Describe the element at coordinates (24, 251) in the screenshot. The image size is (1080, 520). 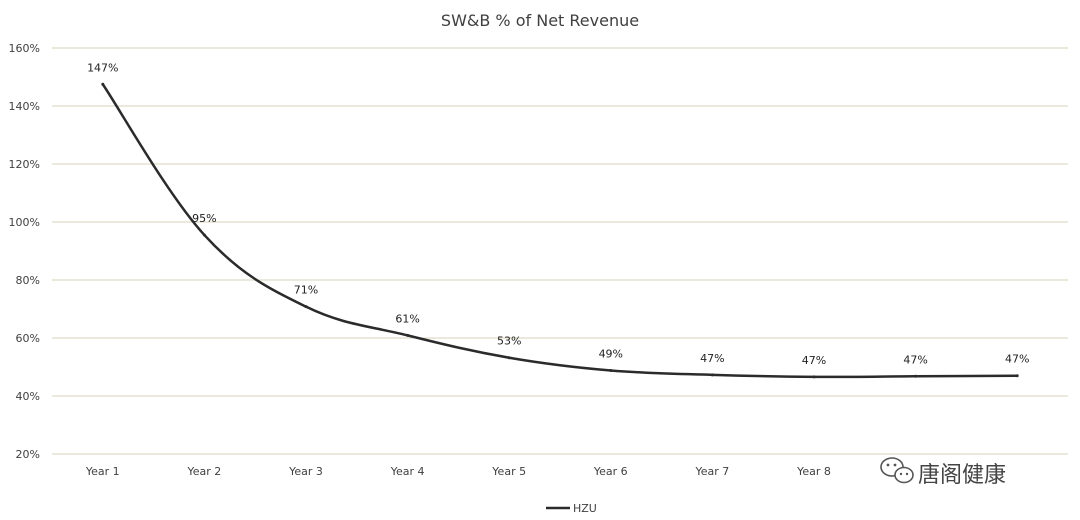
I see `y-axis-tick-labels: 20% 40% 60% 80% 100% 120% 140% 160%` at that location.